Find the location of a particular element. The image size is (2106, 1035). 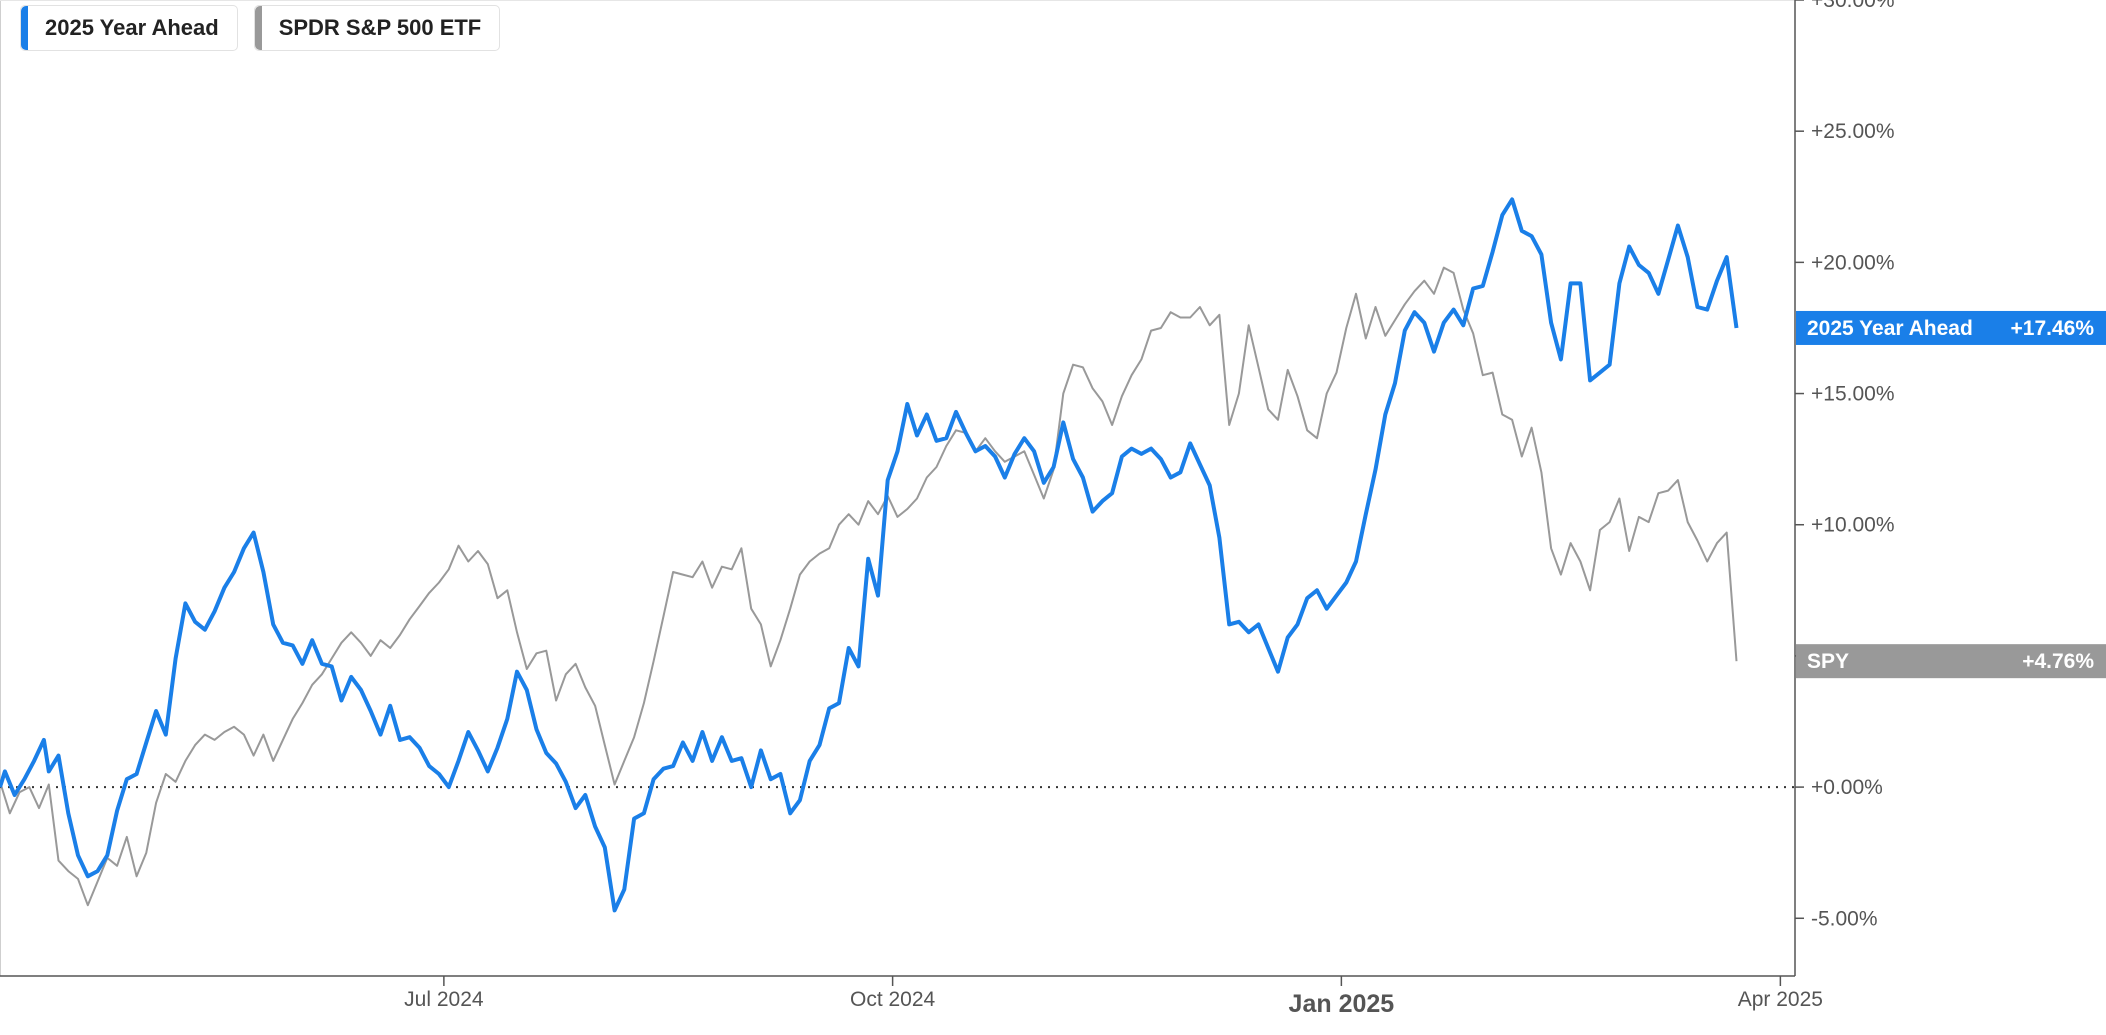

legend-label: SPDR S&P 500 ETF is located at coordinates (380, 27).